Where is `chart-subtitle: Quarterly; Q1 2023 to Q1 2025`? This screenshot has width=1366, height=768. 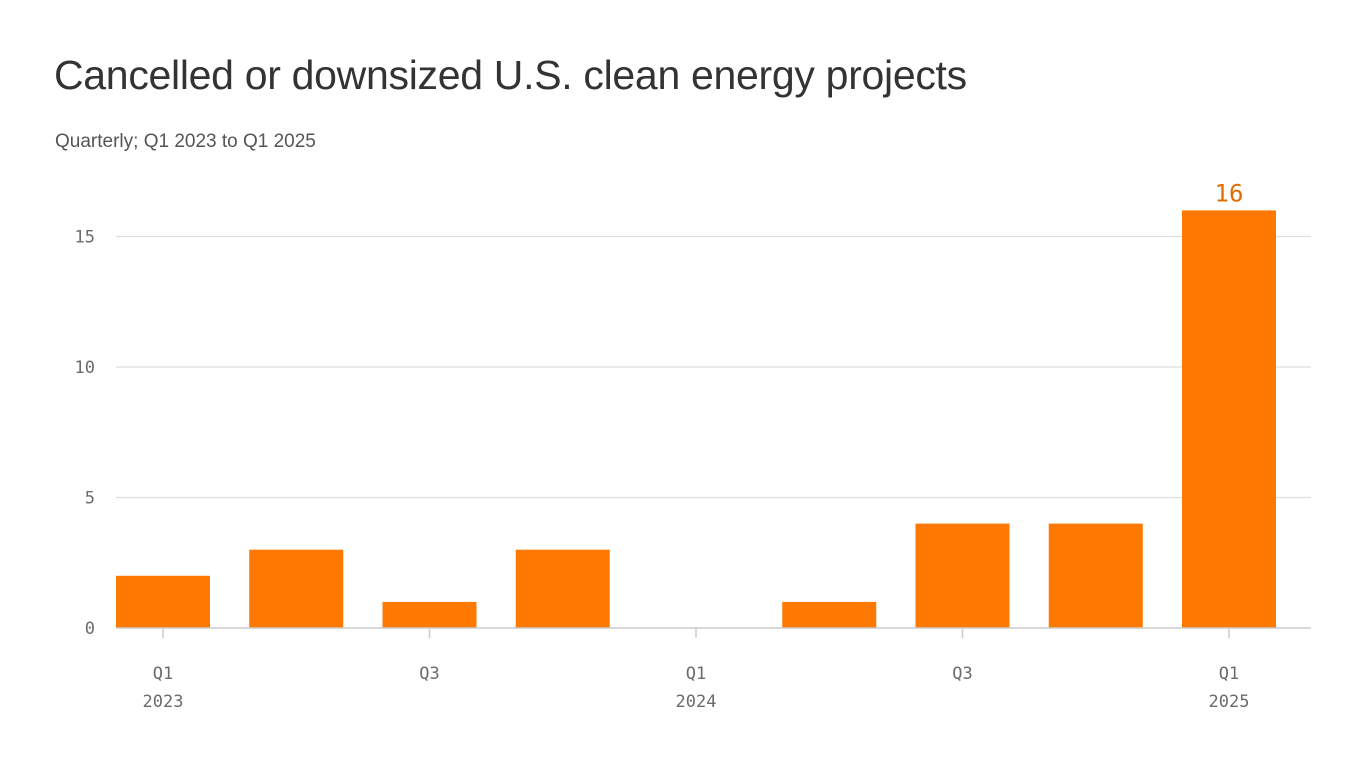
chart-subtitle: Quarterly; Q1 2023 to Q1 2025 is located at coordinates (185, 141).